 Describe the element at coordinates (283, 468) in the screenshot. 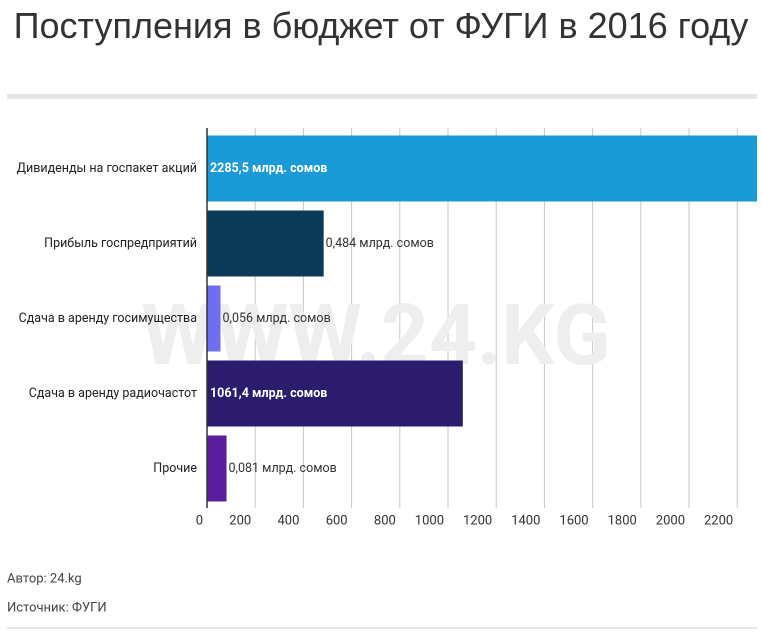

I see `value-label: 0,081 млрд. сомов` at that location.